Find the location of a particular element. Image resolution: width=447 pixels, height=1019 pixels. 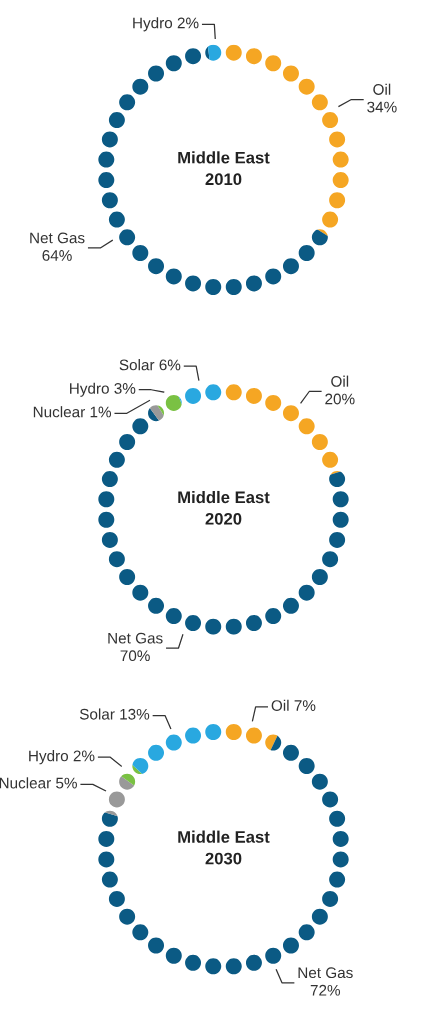

data-label: 64% is located at coordinates (57, 255).